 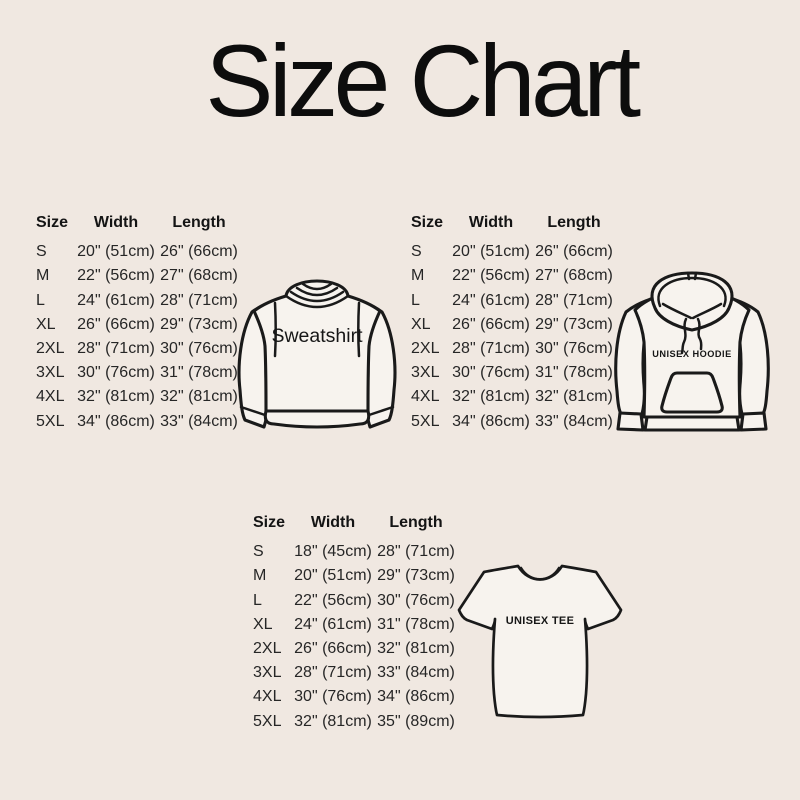 What do you see at coordinates (139, 276) in the screenshot?
I see `table-row: M 22" (56cm) 27" (68cm)` at bounding box center [139, 276].